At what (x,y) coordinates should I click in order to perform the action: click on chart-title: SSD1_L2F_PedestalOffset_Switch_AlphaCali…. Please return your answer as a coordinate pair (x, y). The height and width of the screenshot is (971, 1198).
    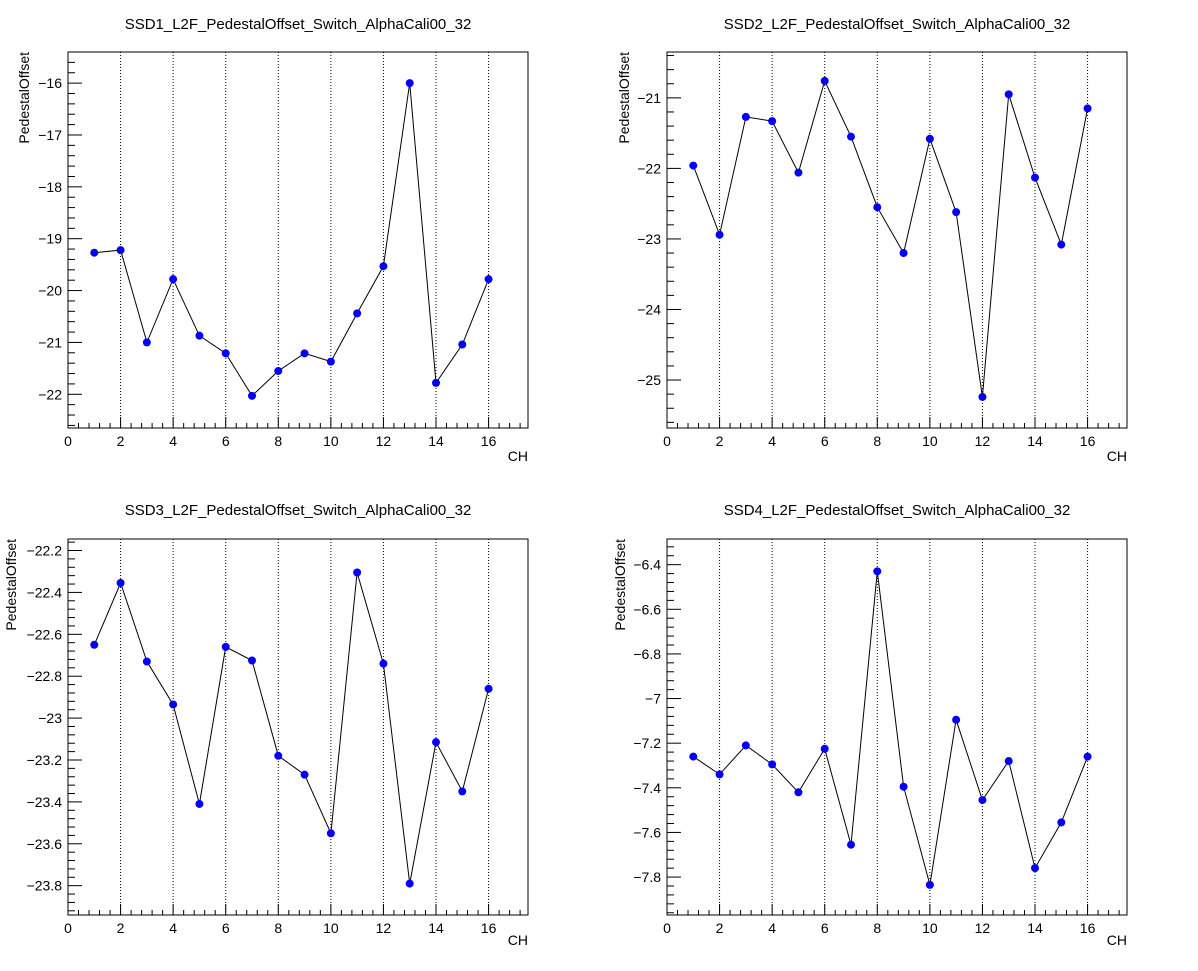
    Looking at the image, I should click on (298, 24).